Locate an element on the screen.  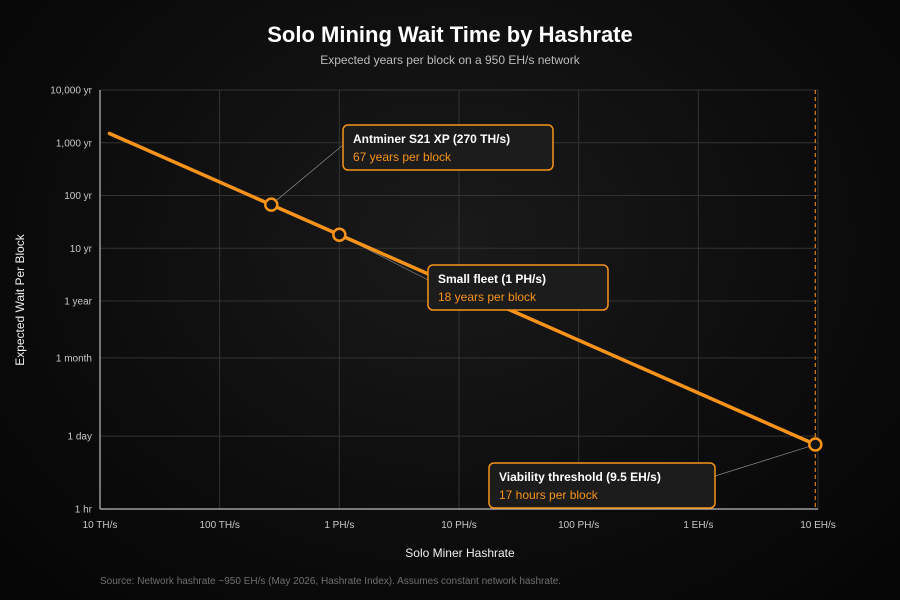
x-tick-label: 10 EH/s is located at coordinates (818, 525).